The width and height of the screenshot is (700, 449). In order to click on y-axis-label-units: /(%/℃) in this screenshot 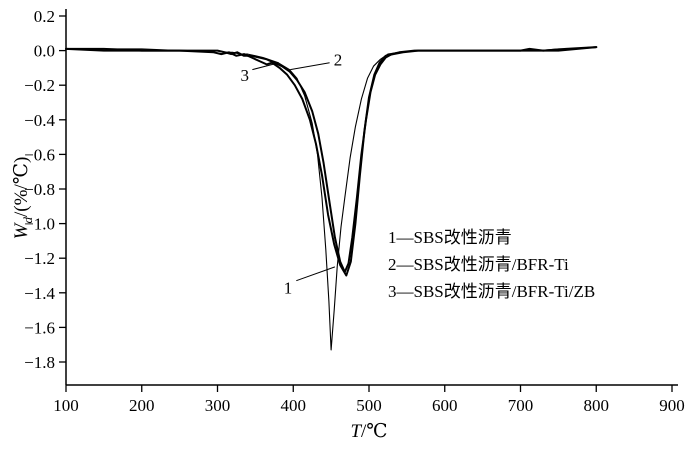, I will do `click(21, 186)`.